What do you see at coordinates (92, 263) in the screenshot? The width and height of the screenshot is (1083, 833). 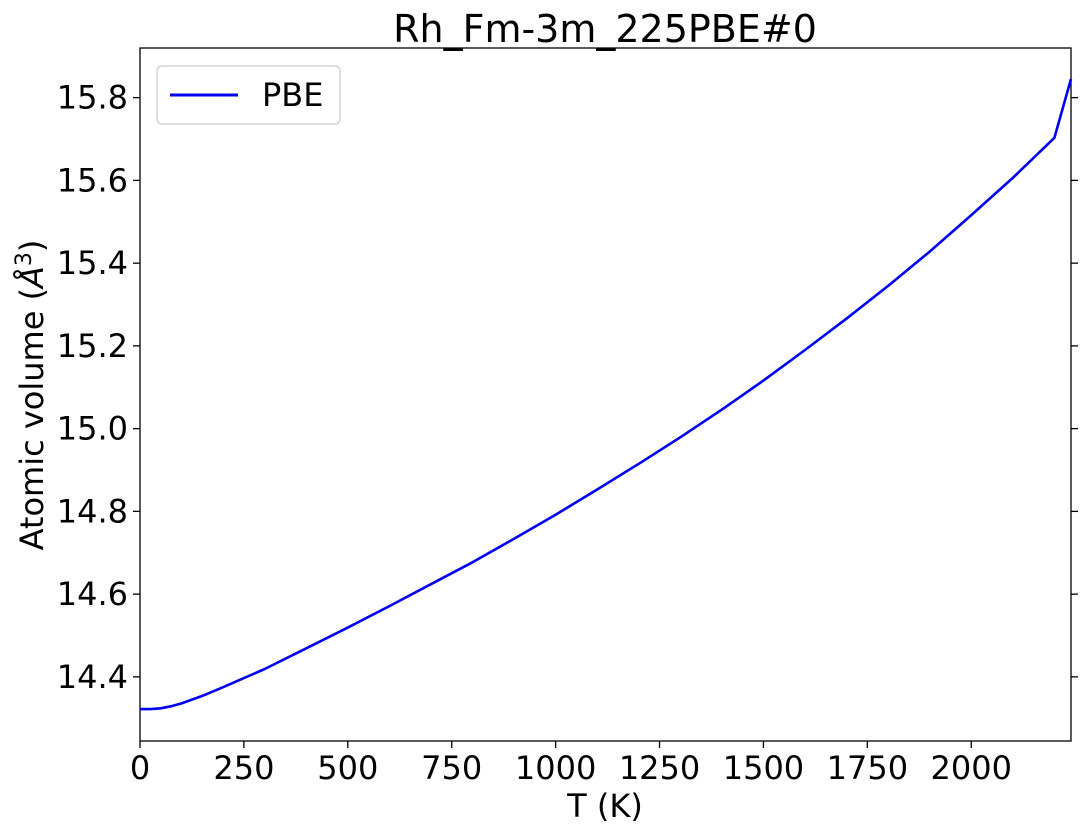 I see `y-tick-label: 15.4` at bounding box center [92, 263].